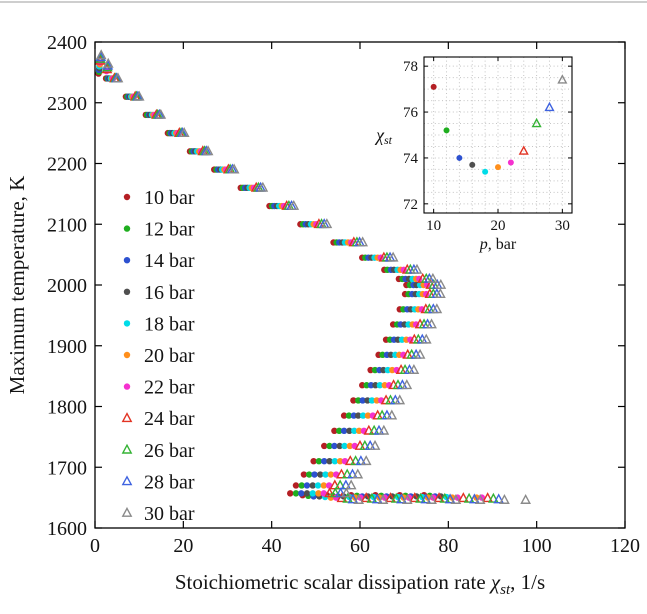  What do you see at coordinates (433, 226) in the screenshot?
I see `inset-x-tick-label: 10` at bounding box center [433, 226].